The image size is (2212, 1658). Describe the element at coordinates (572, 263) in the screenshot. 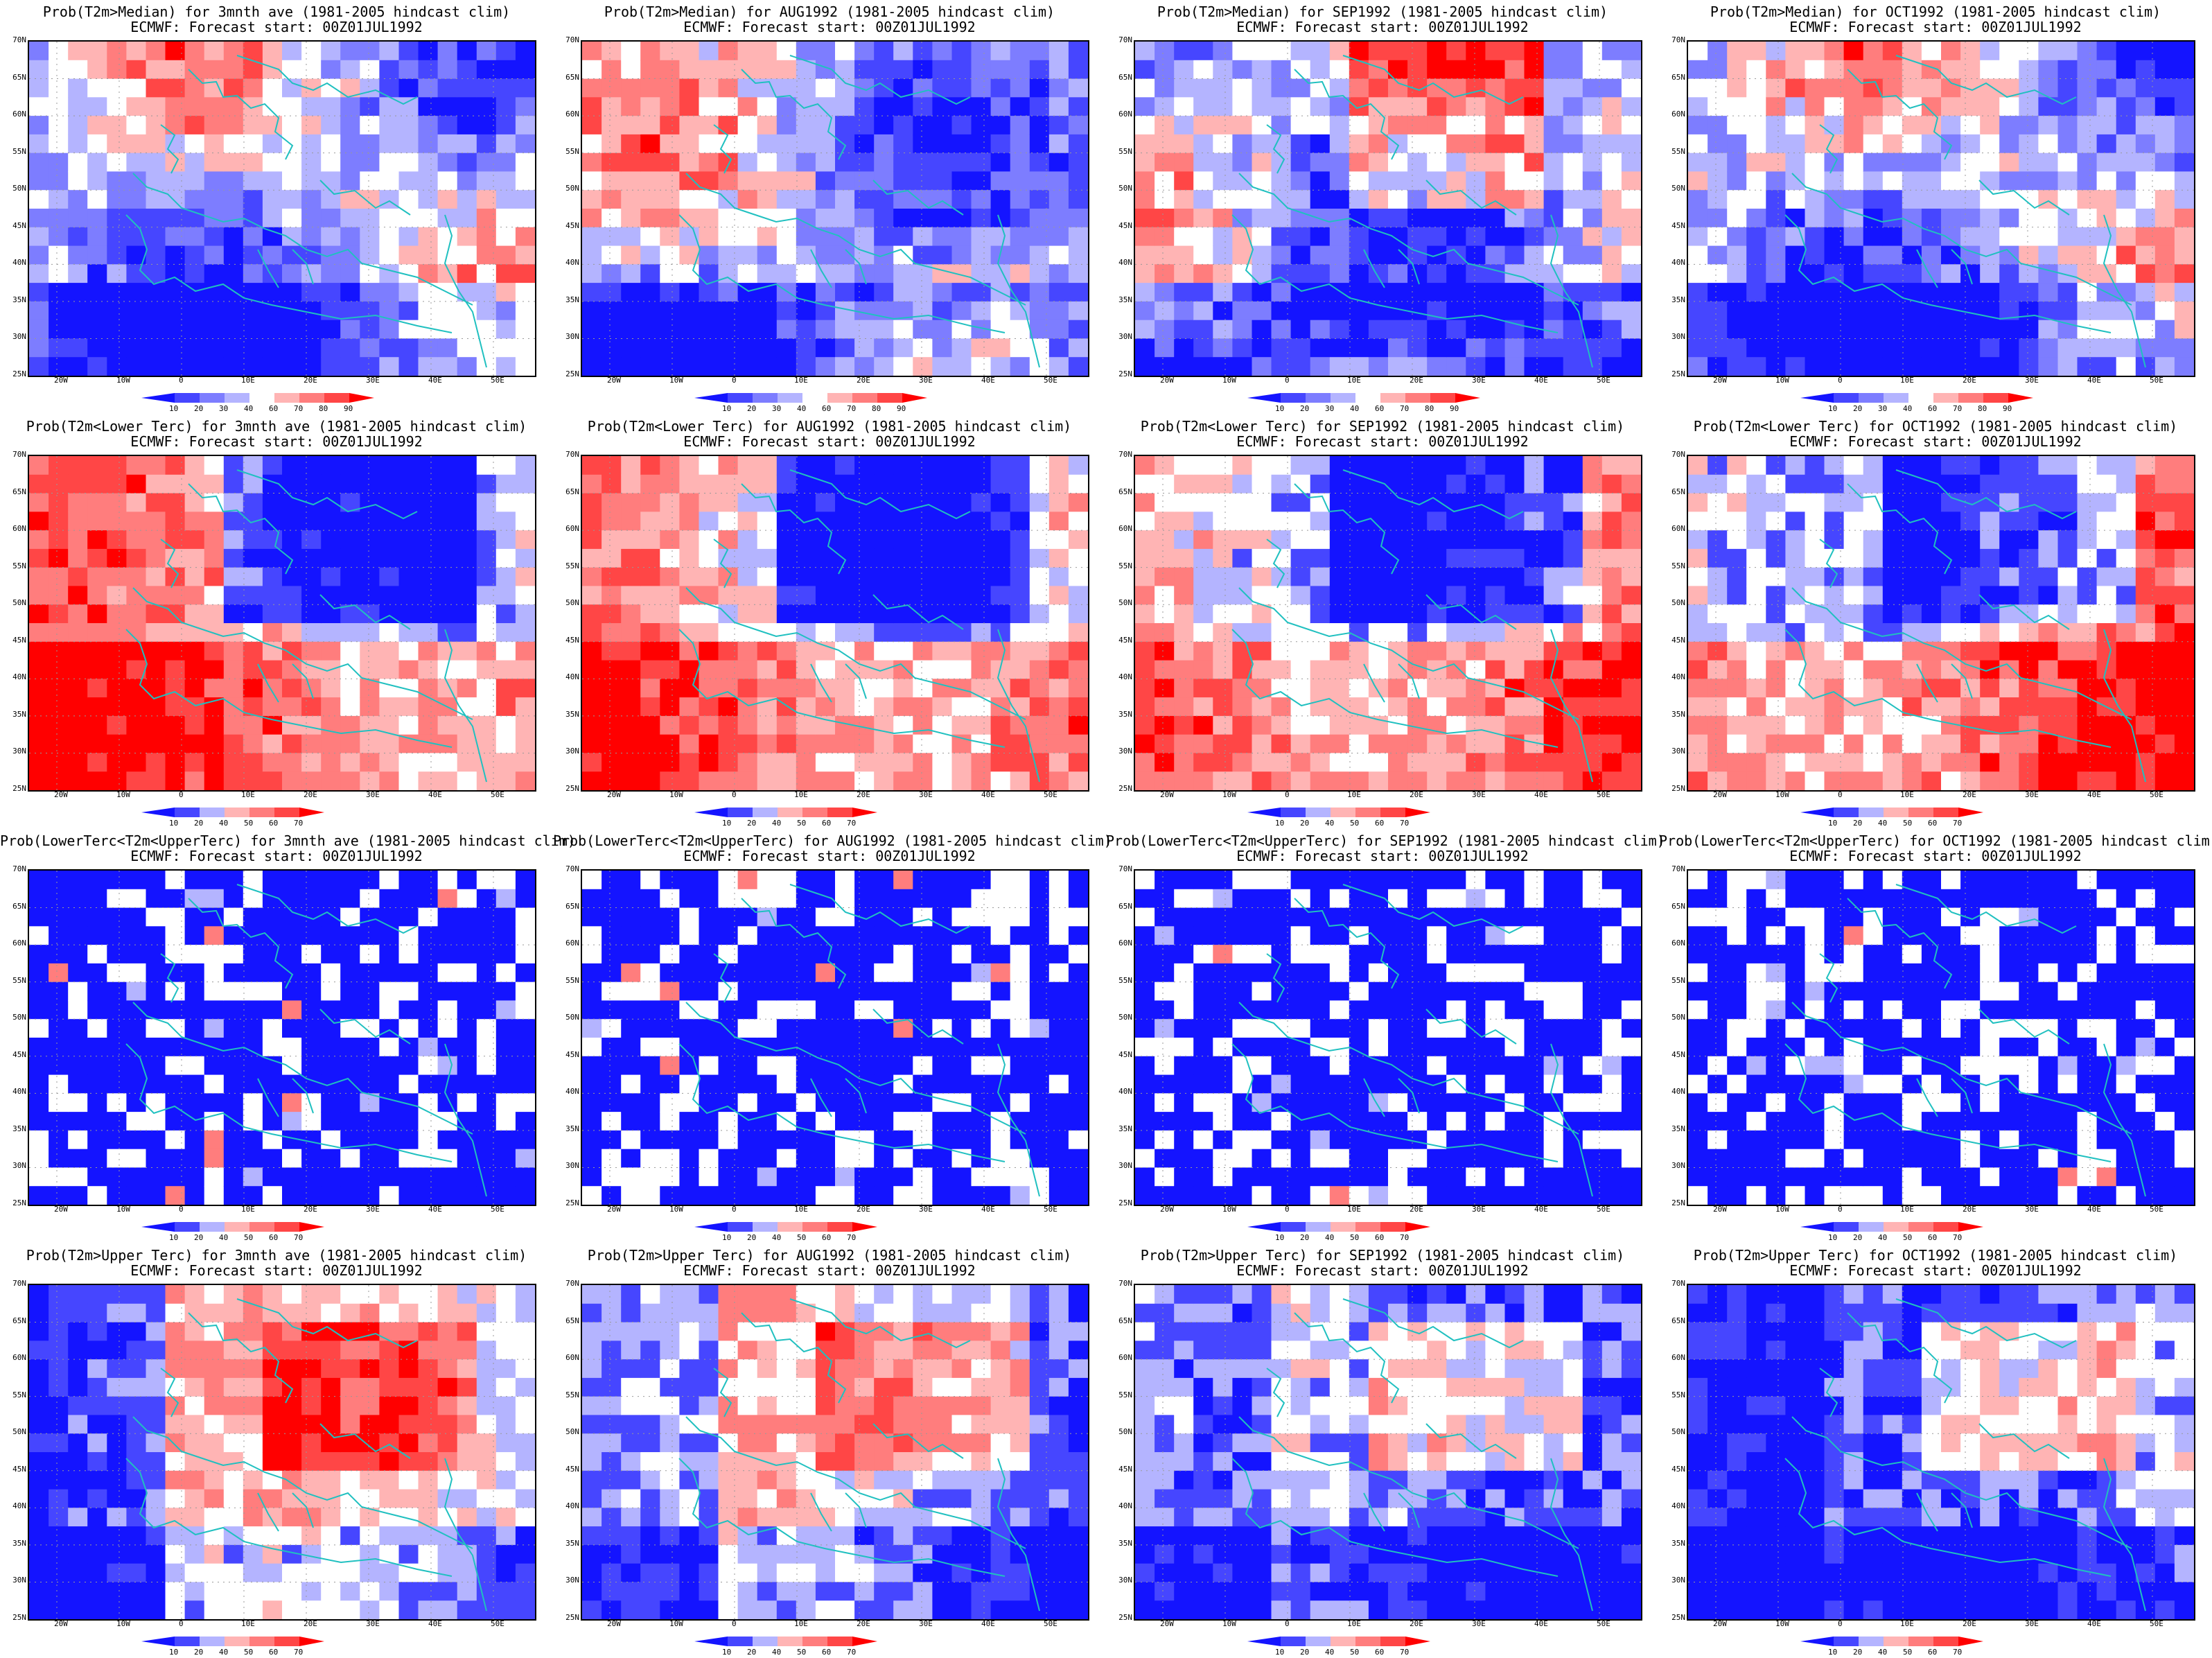

I see `lat-tick-label: 40N` at that location.